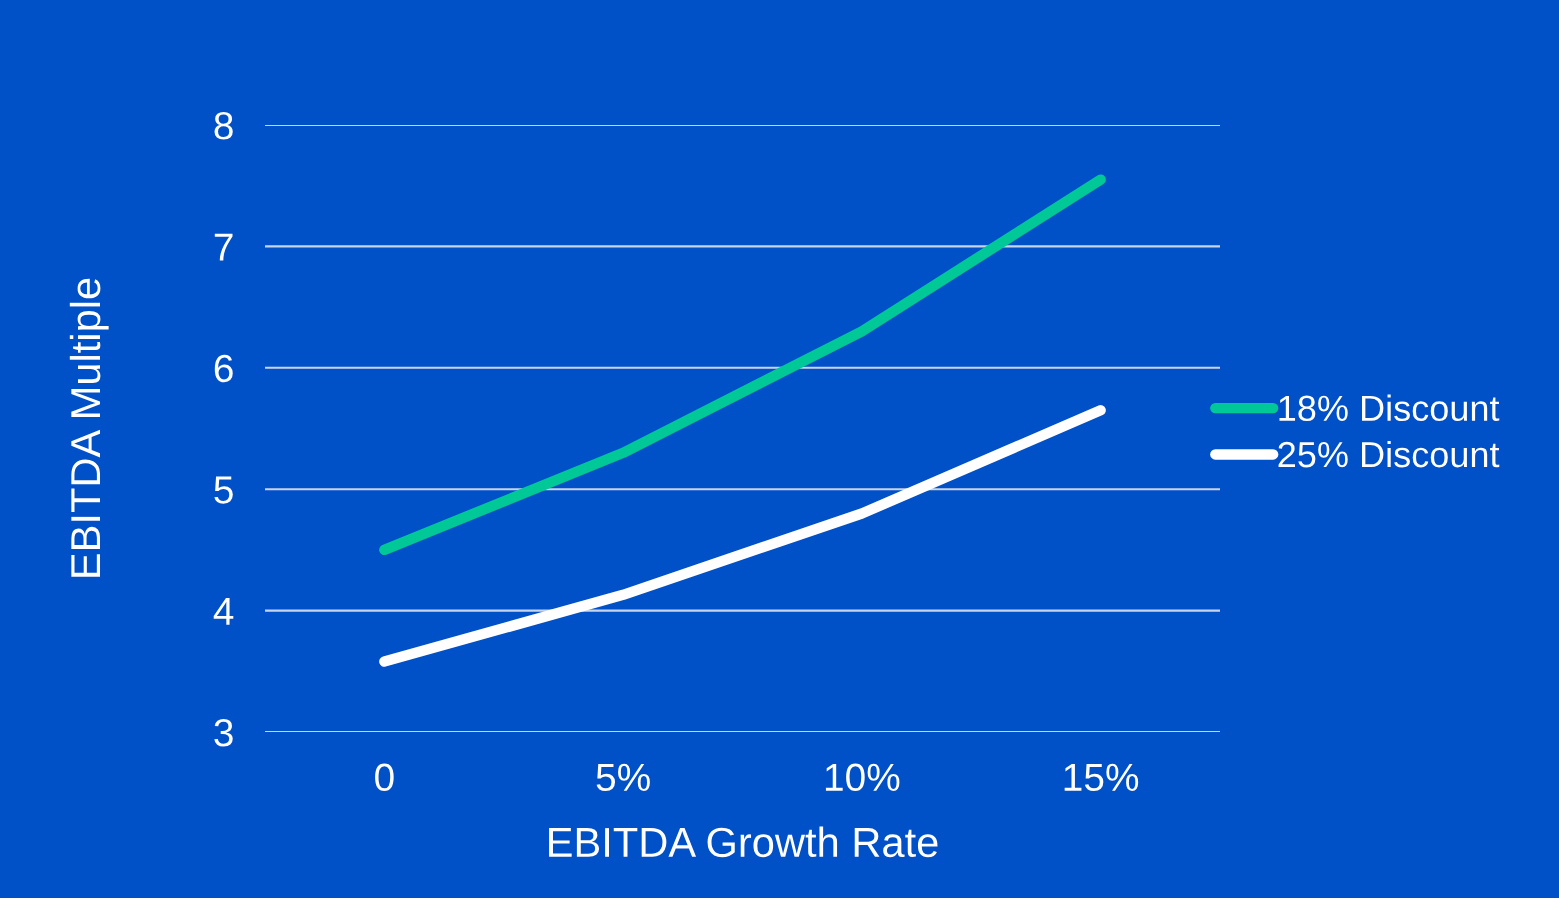 This screenshot has height=898, width=1559. What do you see at coordinates (1389, 454) in the screenshot?
I see `legend-label: 25% Discount` at bounding box center [1389, 454].